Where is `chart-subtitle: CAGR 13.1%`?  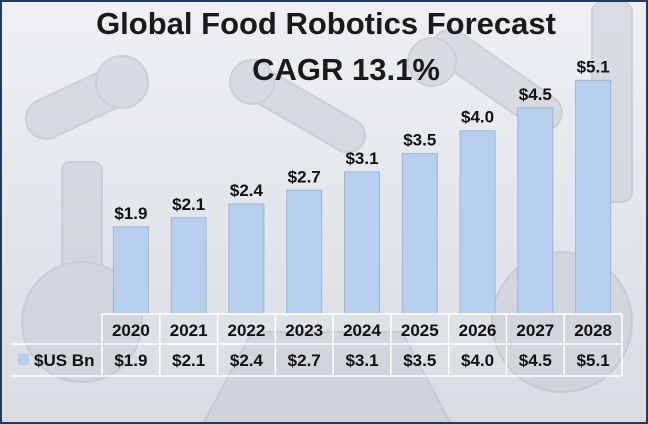 chart-subtitle: CAGR 13.1% is located at coordinates (346, 69).